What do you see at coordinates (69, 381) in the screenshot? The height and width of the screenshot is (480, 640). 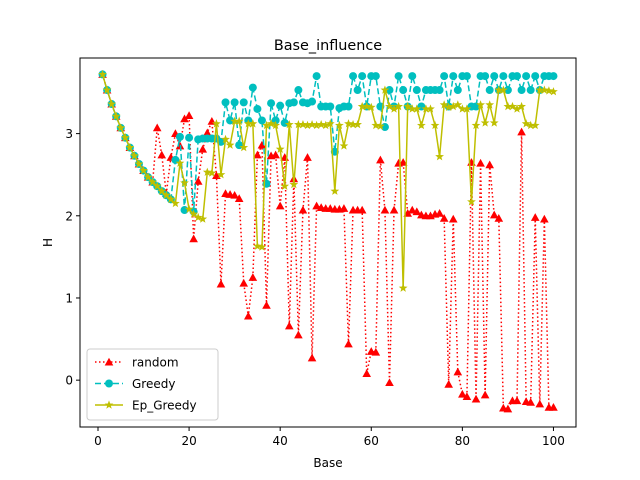 I see `y-tick-label: 0` at bounding box center [69, 381].